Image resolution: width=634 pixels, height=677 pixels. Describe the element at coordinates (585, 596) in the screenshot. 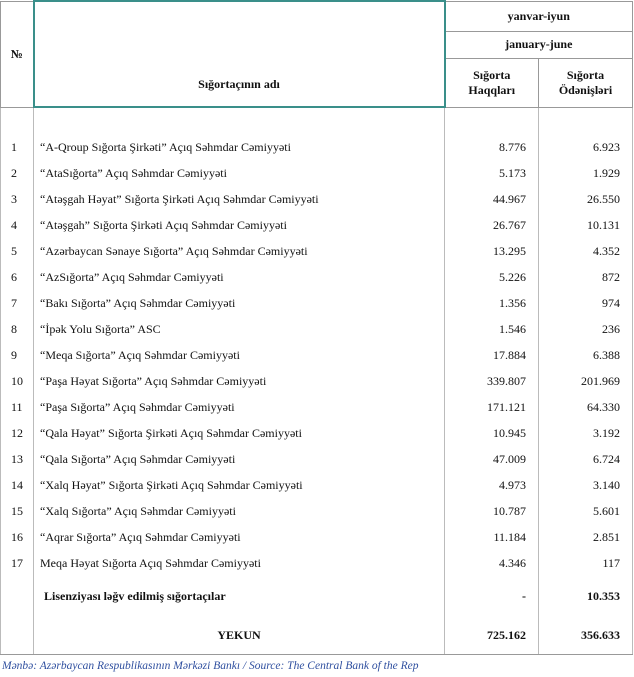

I see `revoked-payments: 10.353` at that location.